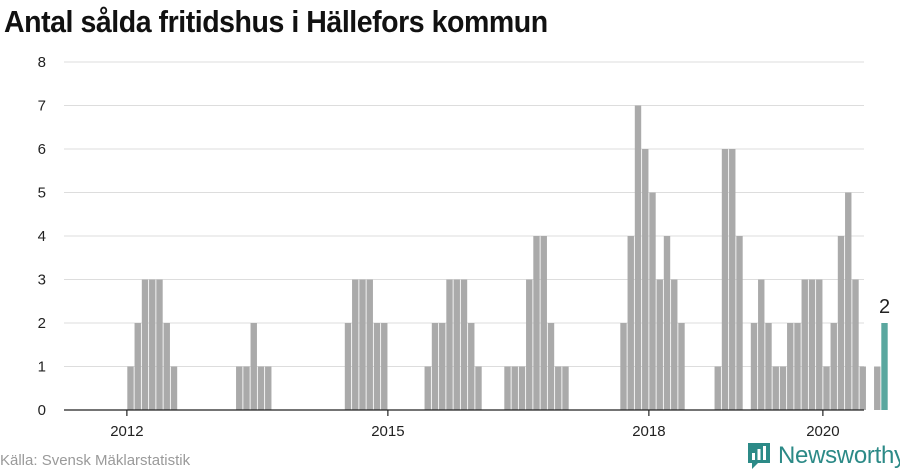 The image size is (900, 474). What do you see at coordinates (387, 431) in the screenshot?
I see `x-tick-label: 2015` at bounding box center [387, 431].